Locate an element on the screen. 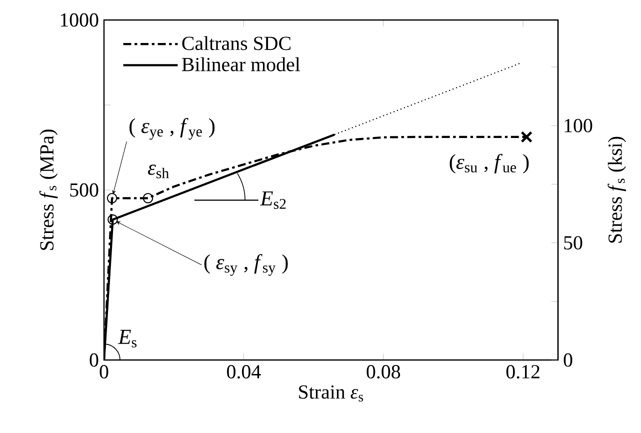  annotation: ( ε$_{sy}$ , f$_{sy}$ ) is located at coordinates (246, 265).